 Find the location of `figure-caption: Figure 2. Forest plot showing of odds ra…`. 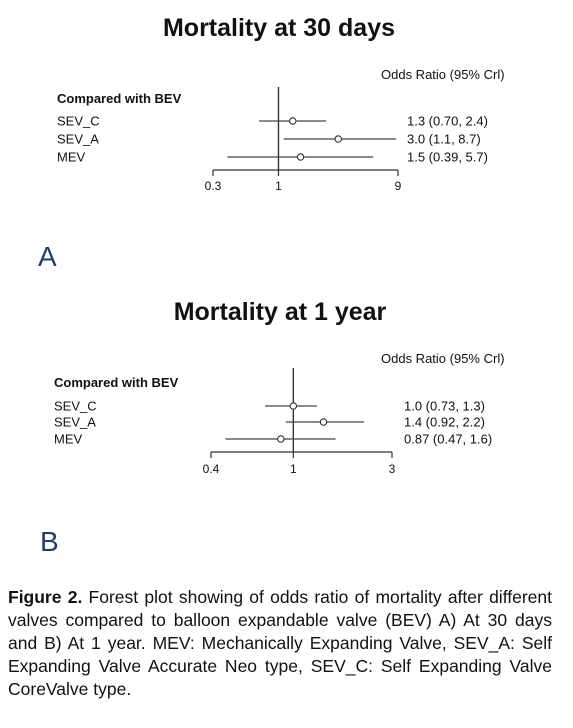

figure-caption: Figure 2. Forest plot showing of odds ra… is located at coordinates (280, 643).